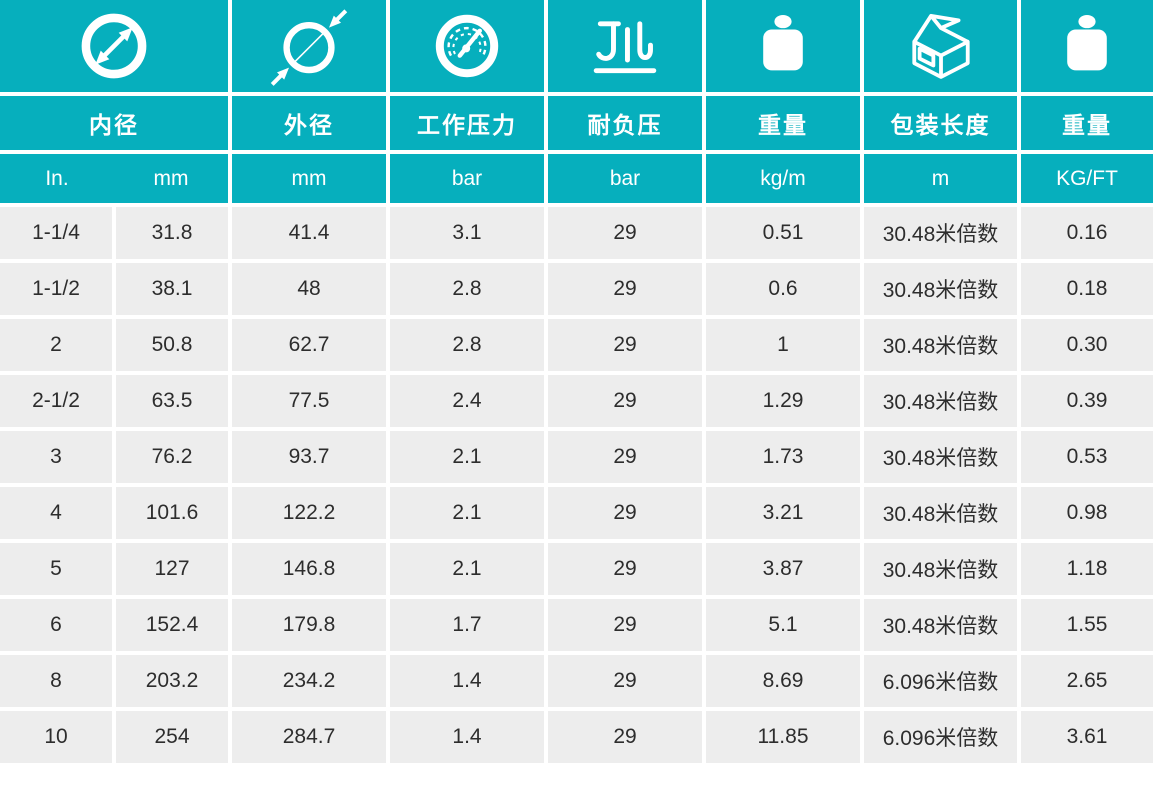 The height and width of the screenshot is (808, 1153). What do you see at coordinates (940, 178) in the screenshot?
I see `unit-m: m` at bounding box center [940, 178].